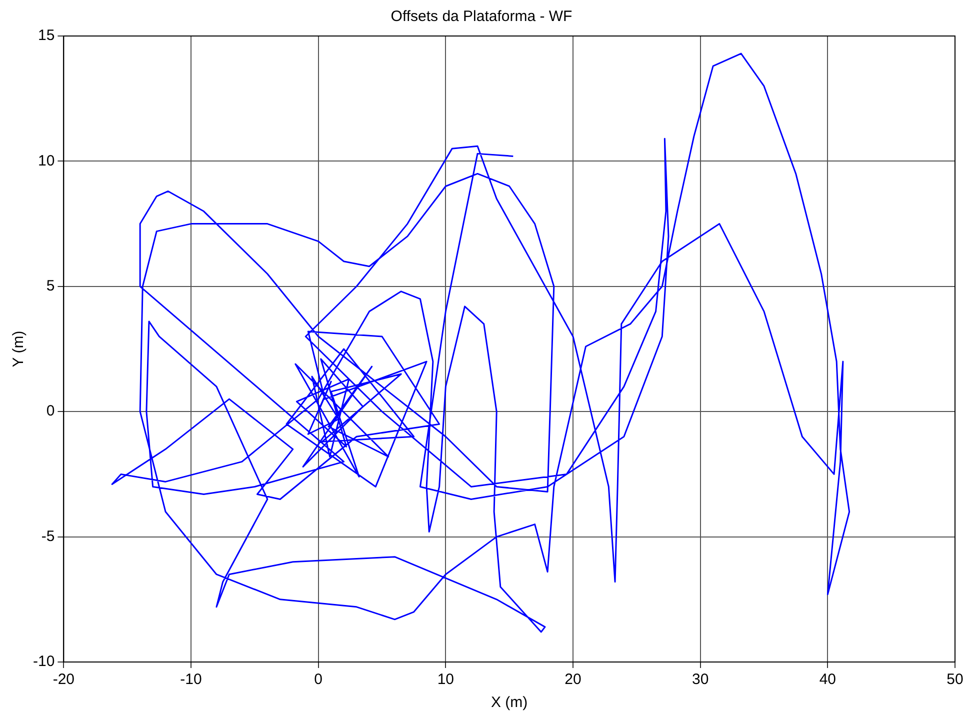 Image resolution: width=969 pixels, height=718 pixels. What do you see at coordinates (318, 679) in the screenshot?
I see `x-tick-label: 0` at bounding box center [318, 679].